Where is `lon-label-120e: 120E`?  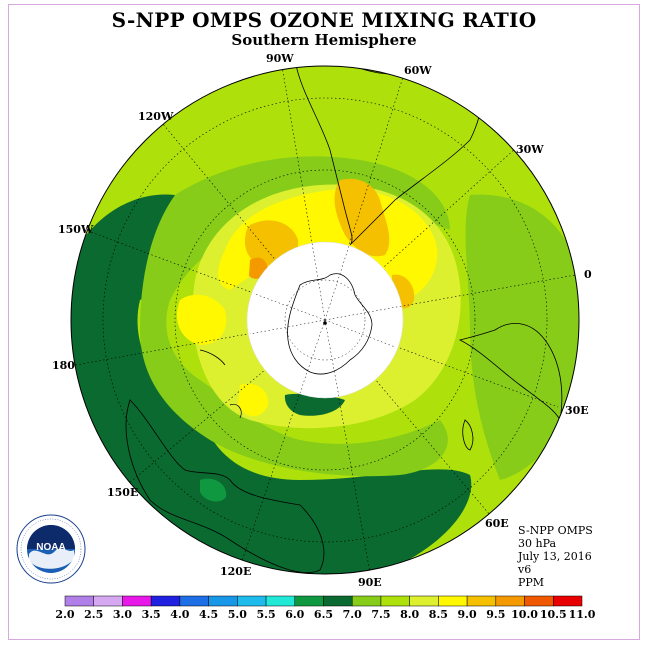 lon-label-120e: 120E is located at coordinates (236, 571).